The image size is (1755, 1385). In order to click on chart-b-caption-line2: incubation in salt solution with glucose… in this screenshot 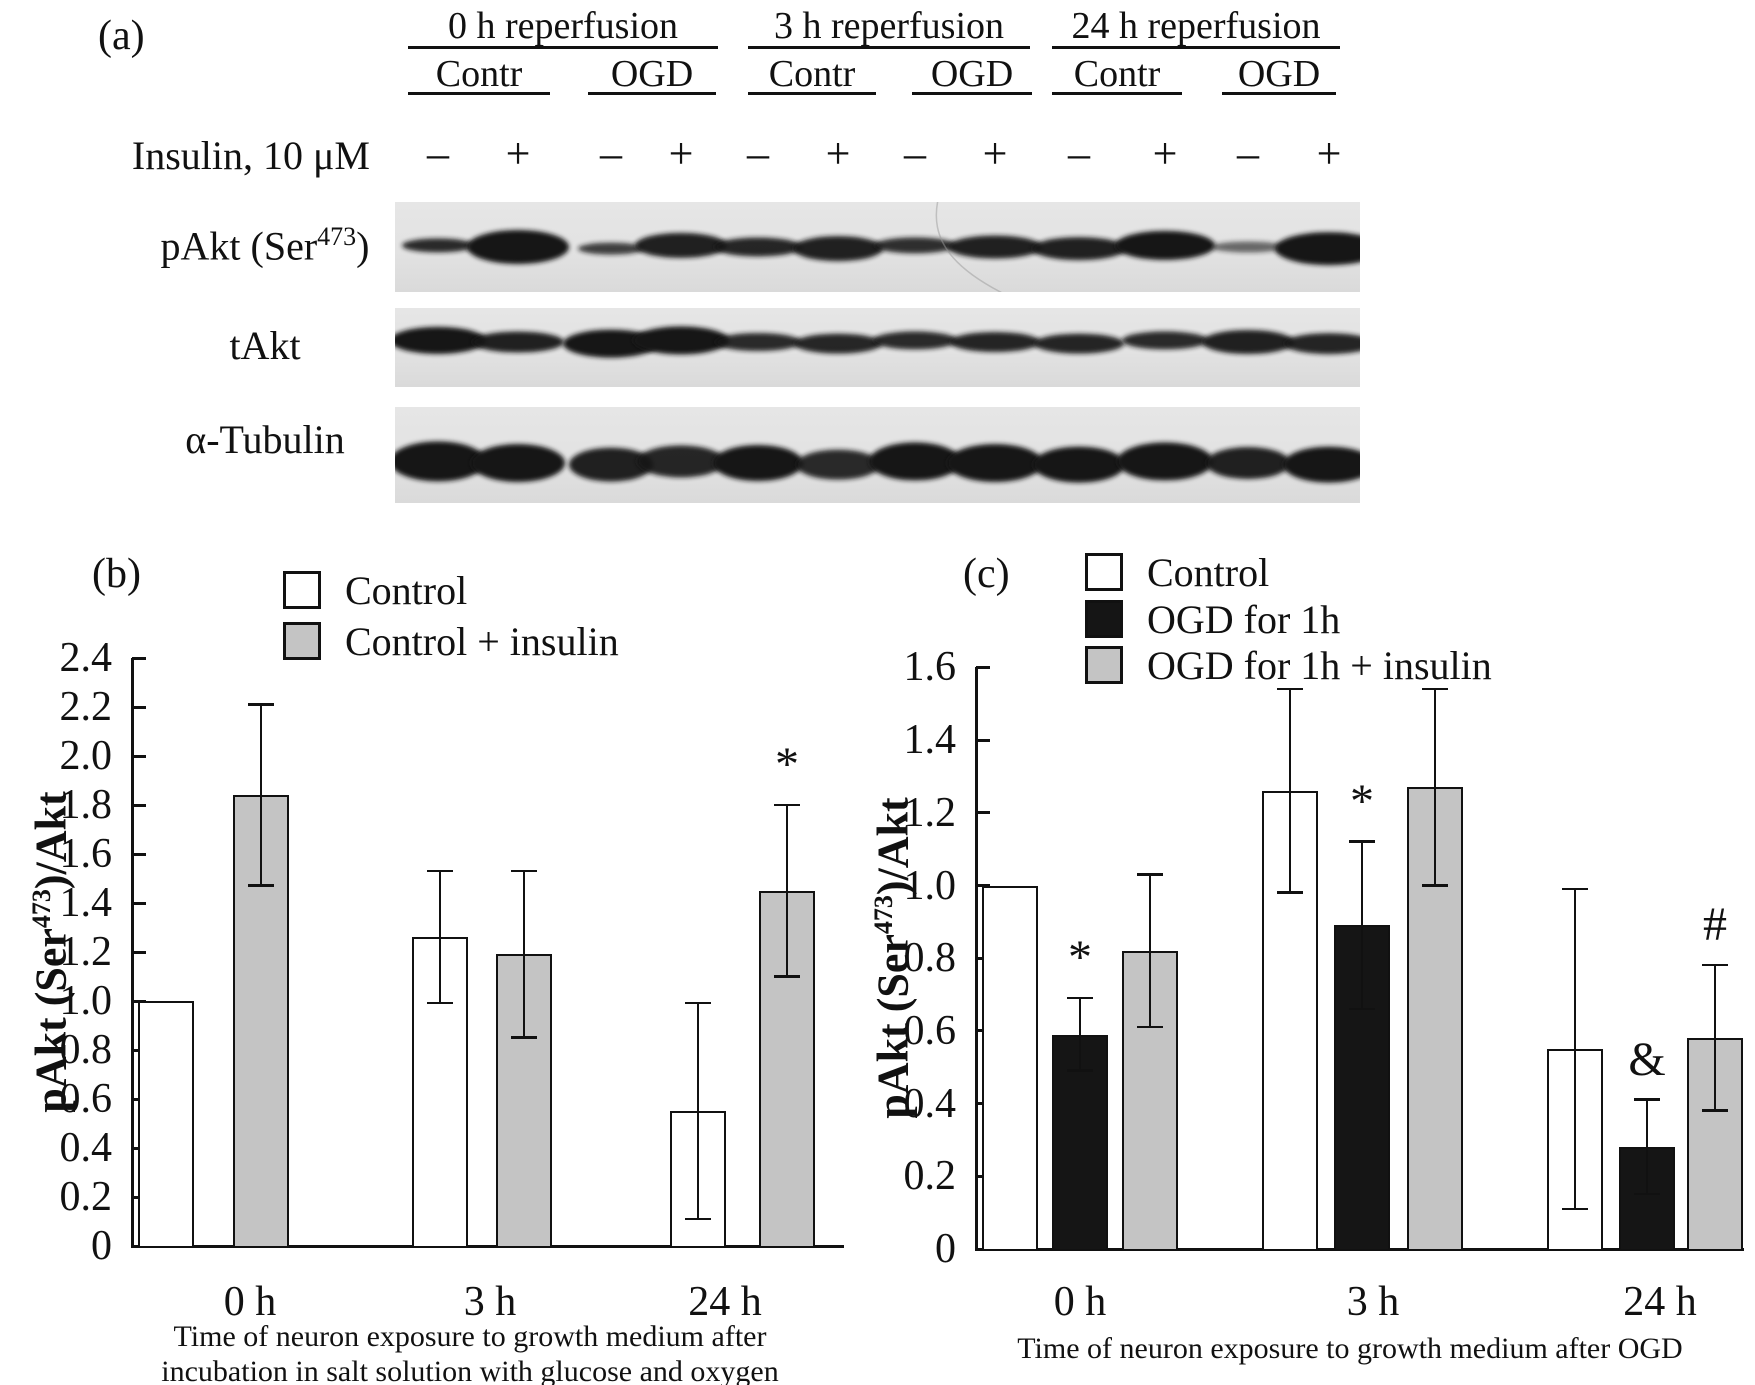, I will do `click(470, 1370)`.